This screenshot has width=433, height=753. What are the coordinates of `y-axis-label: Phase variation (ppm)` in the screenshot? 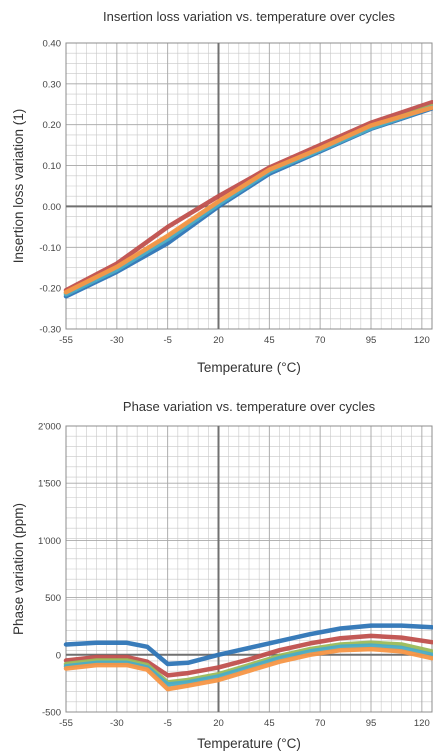 It's located at (18, 569).